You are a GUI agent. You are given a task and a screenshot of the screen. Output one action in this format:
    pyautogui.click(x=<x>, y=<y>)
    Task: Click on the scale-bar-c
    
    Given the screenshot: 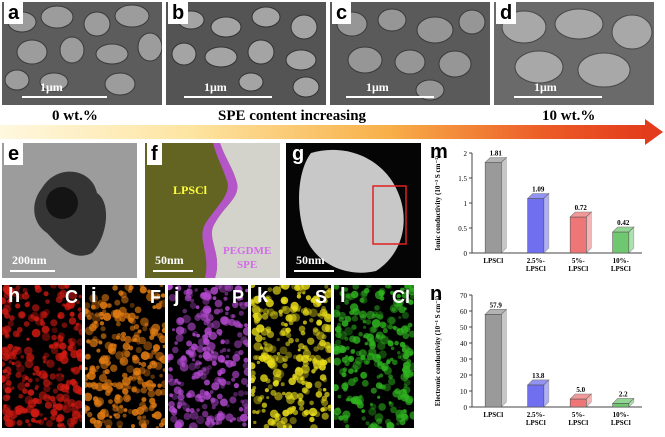 What is the action you would take?
    pyautogui.click(x=390, y=97)
    